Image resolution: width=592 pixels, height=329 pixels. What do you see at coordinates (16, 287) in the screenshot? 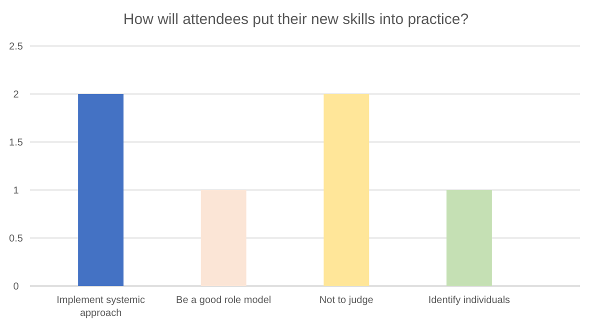
I see `y-tick-label: 0` at bounding box center [16, 287].